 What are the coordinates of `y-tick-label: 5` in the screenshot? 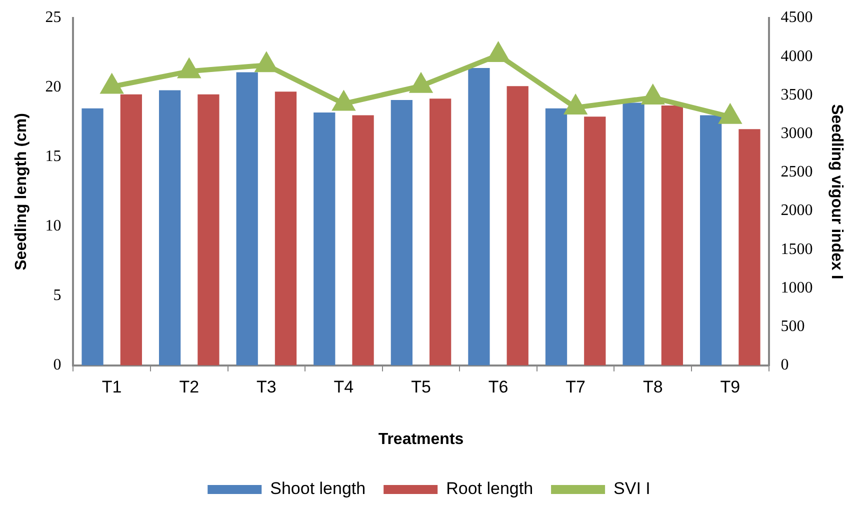 It's located at (57, 295).